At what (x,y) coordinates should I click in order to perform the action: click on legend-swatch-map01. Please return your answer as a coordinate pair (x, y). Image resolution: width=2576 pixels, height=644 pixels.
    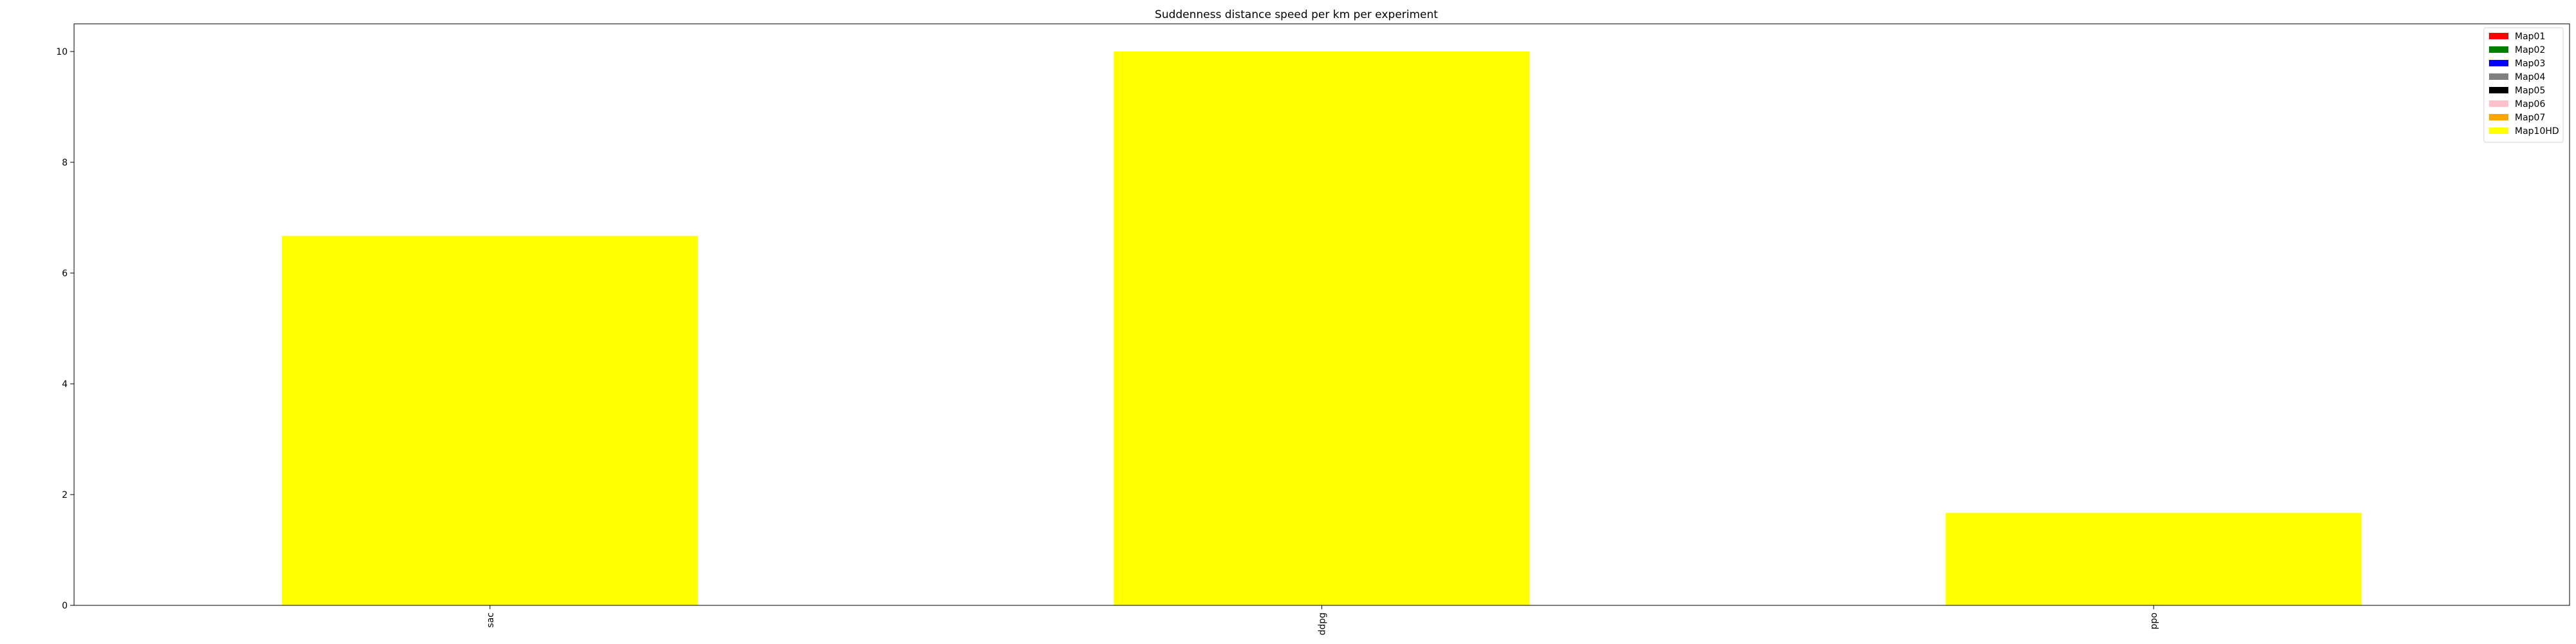
    Looking at the image, I should click on (2498, 36).